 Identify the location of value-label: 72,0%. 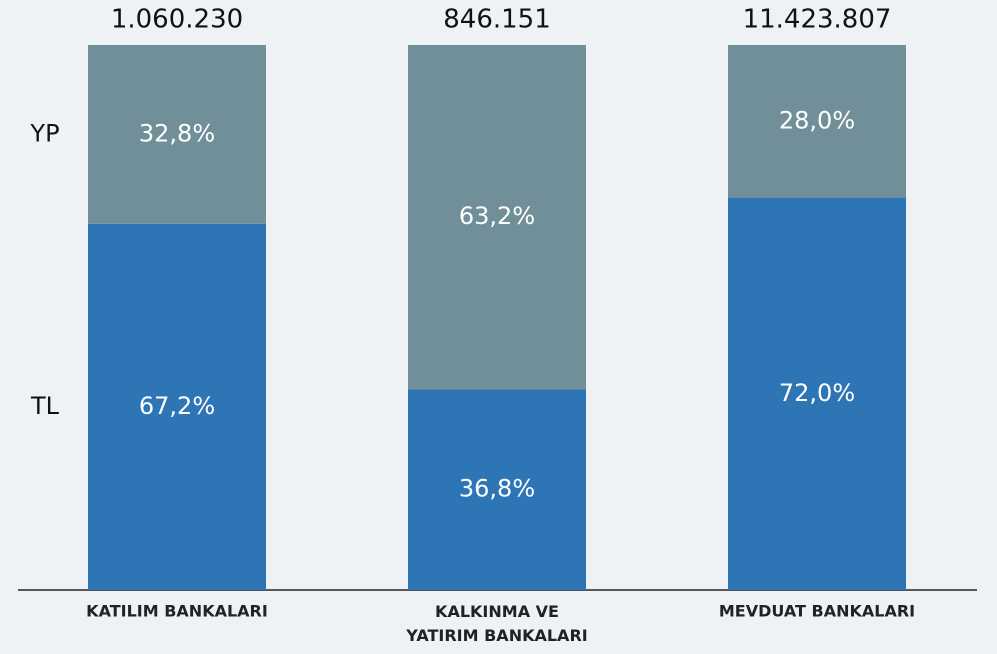
(817, 393).